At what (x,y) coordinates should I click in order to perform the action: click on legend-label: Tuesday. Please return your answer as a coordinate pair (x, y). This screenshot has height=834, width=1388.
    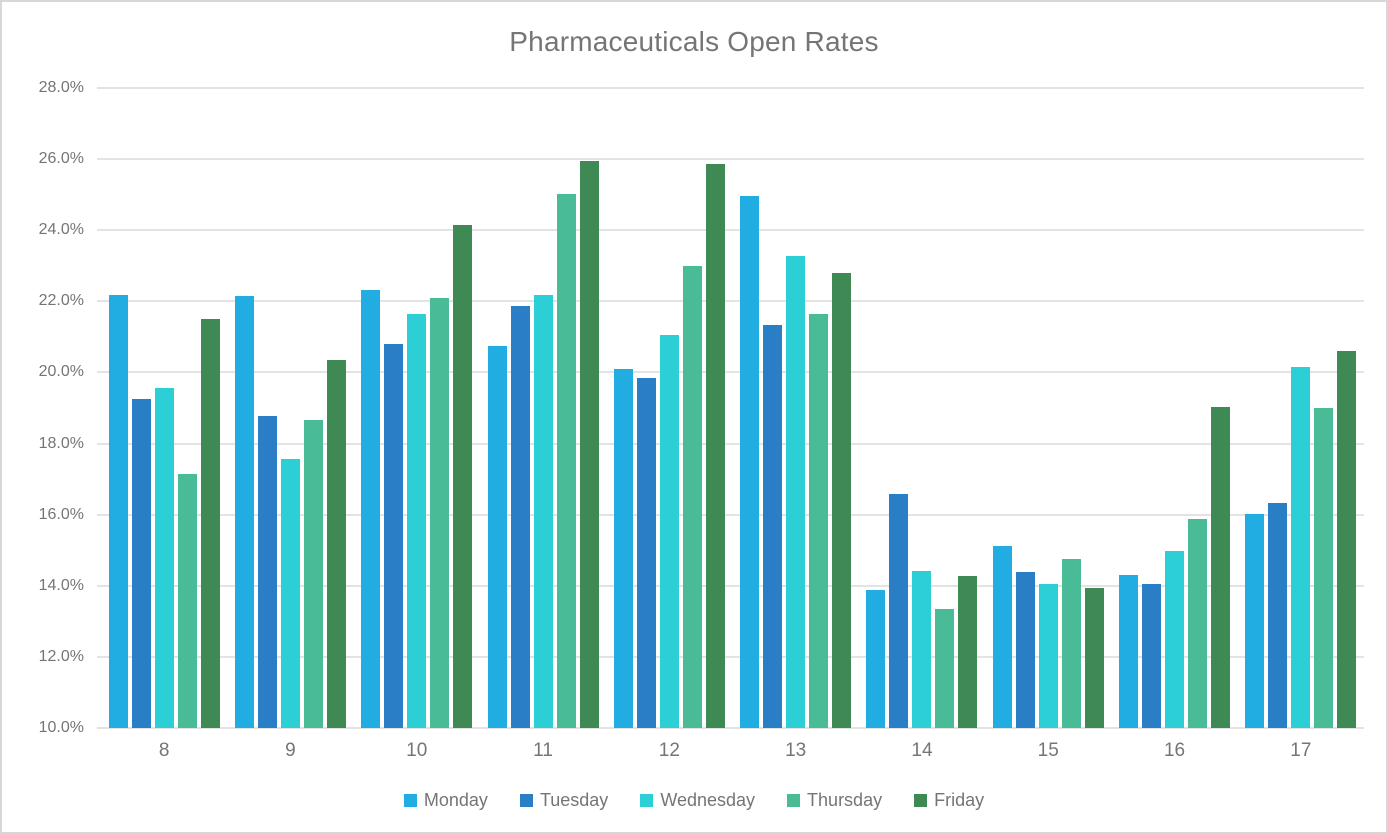
    Looking at the image, I should click on (574, 800).